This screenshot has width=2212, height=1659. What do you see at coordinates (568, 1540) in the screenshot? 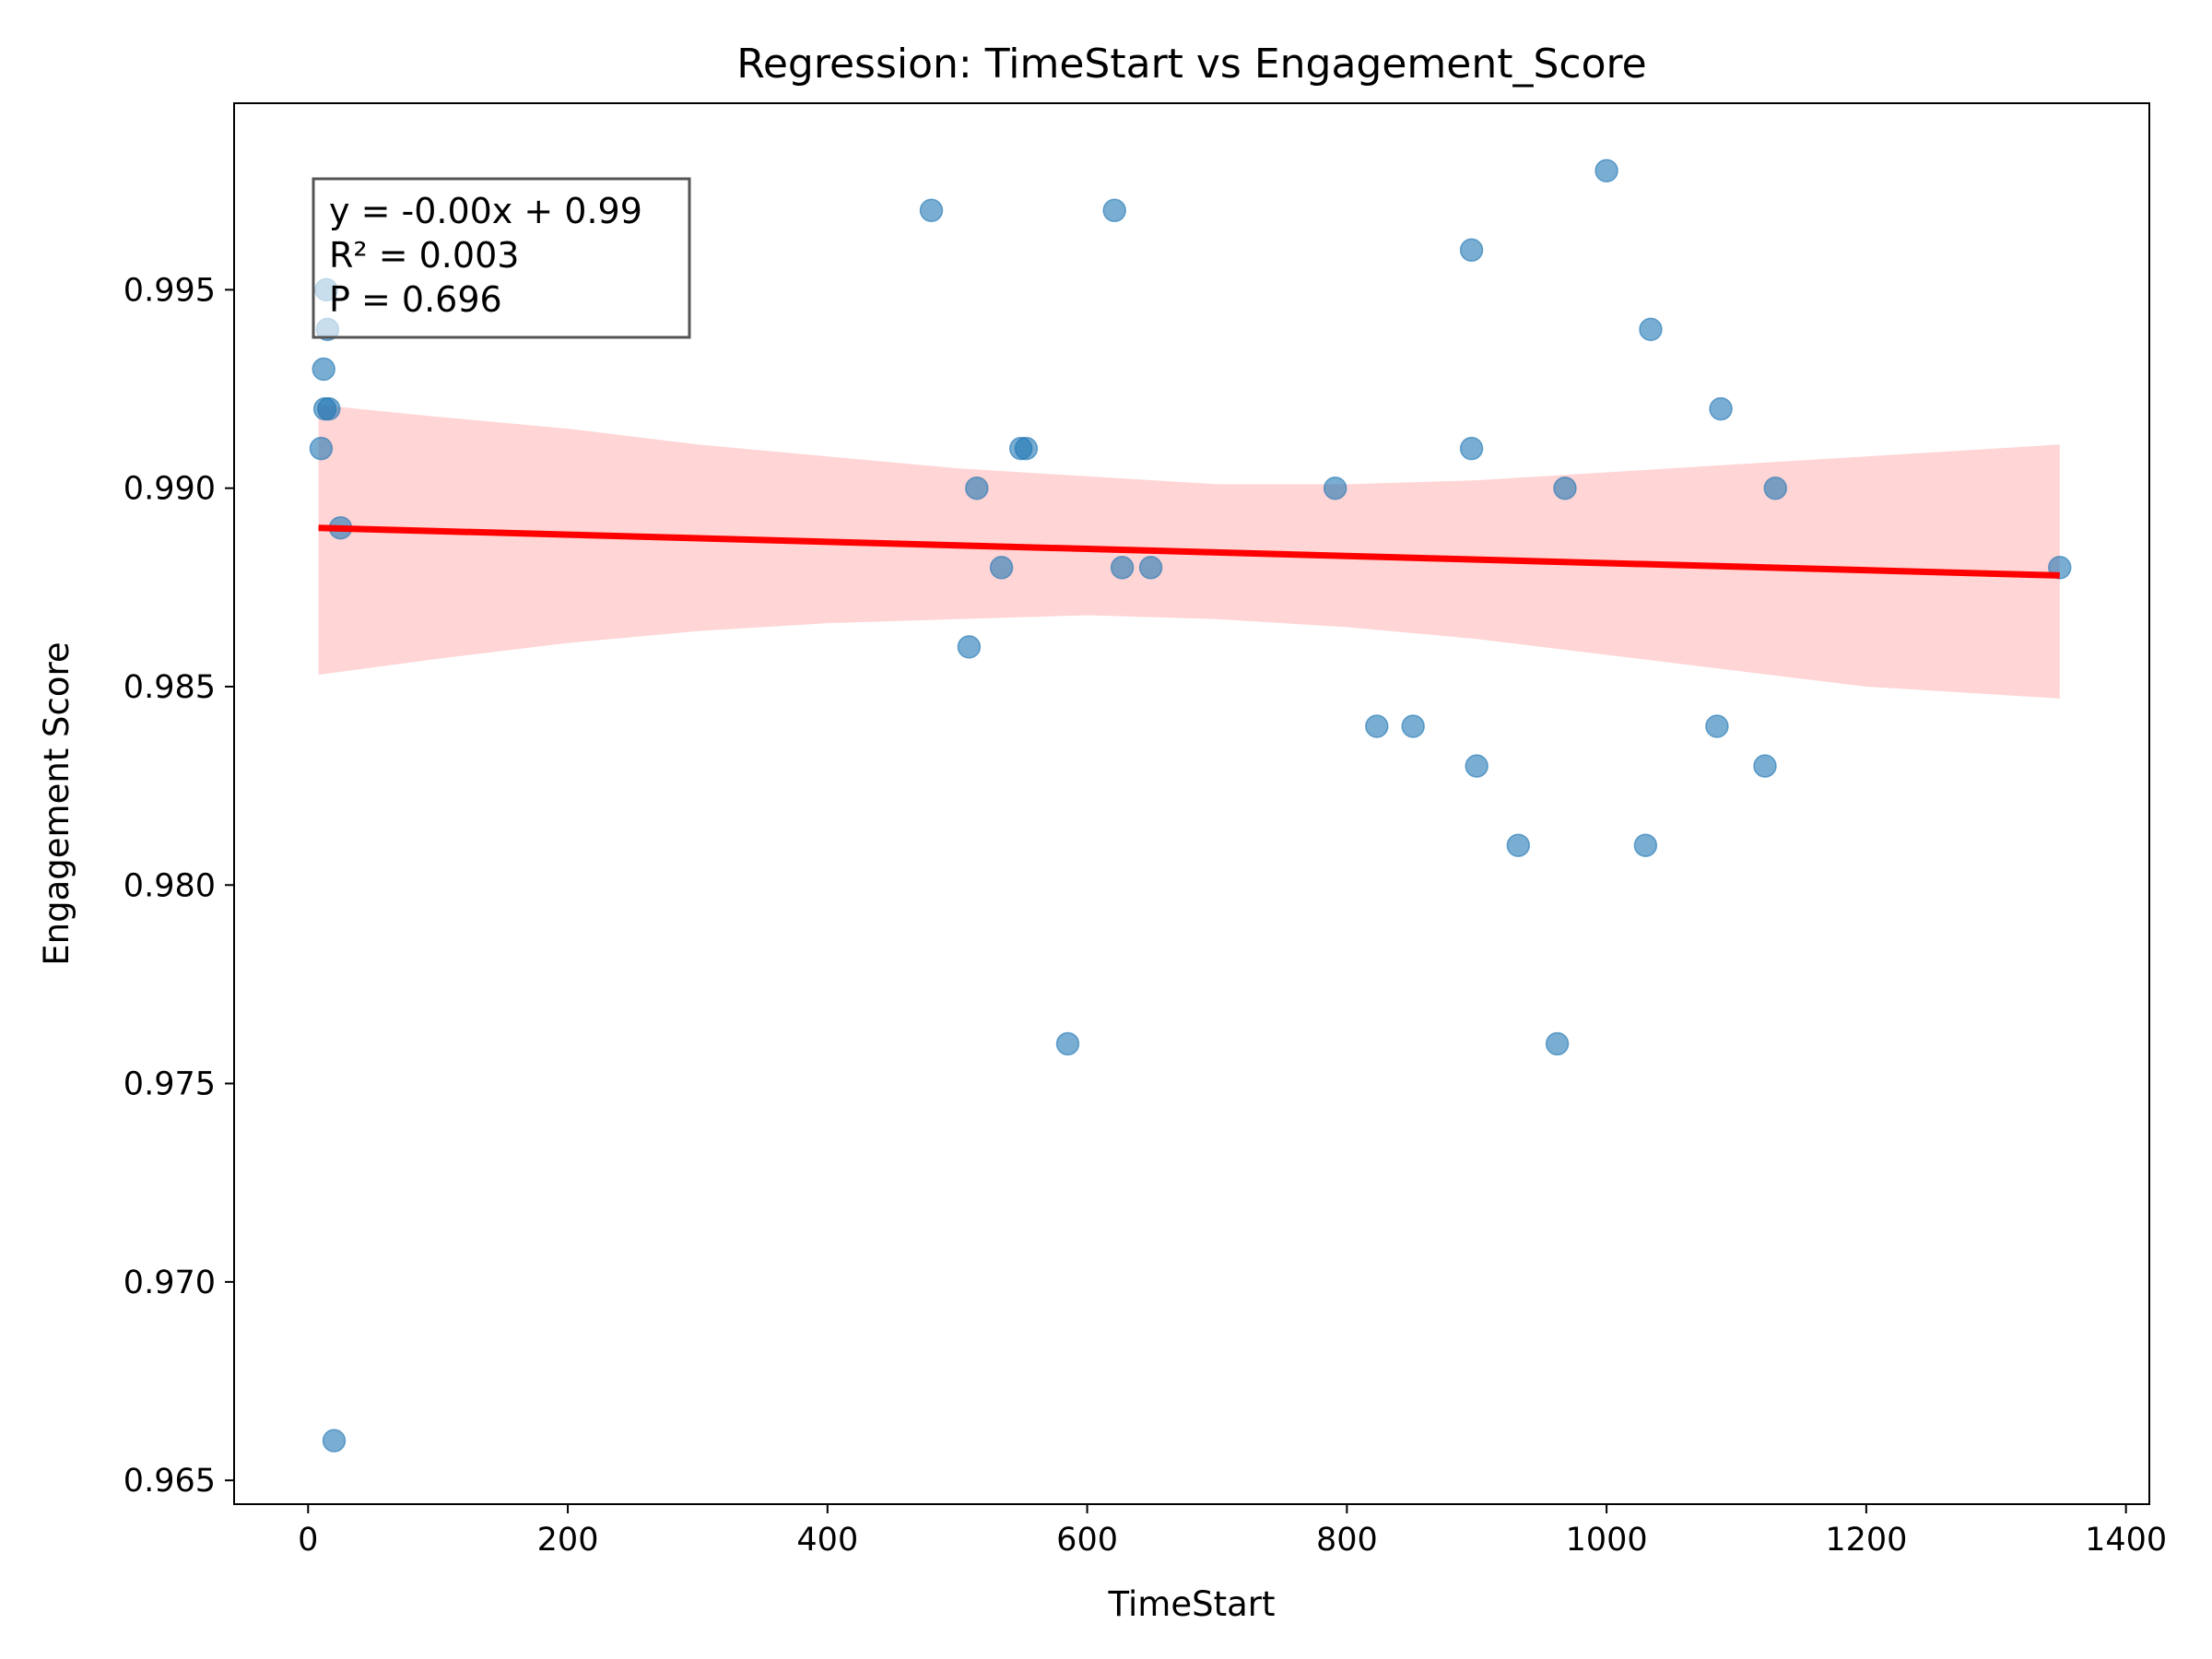
I see `x-tick-label: 200` at bounding box center [568, 1540].